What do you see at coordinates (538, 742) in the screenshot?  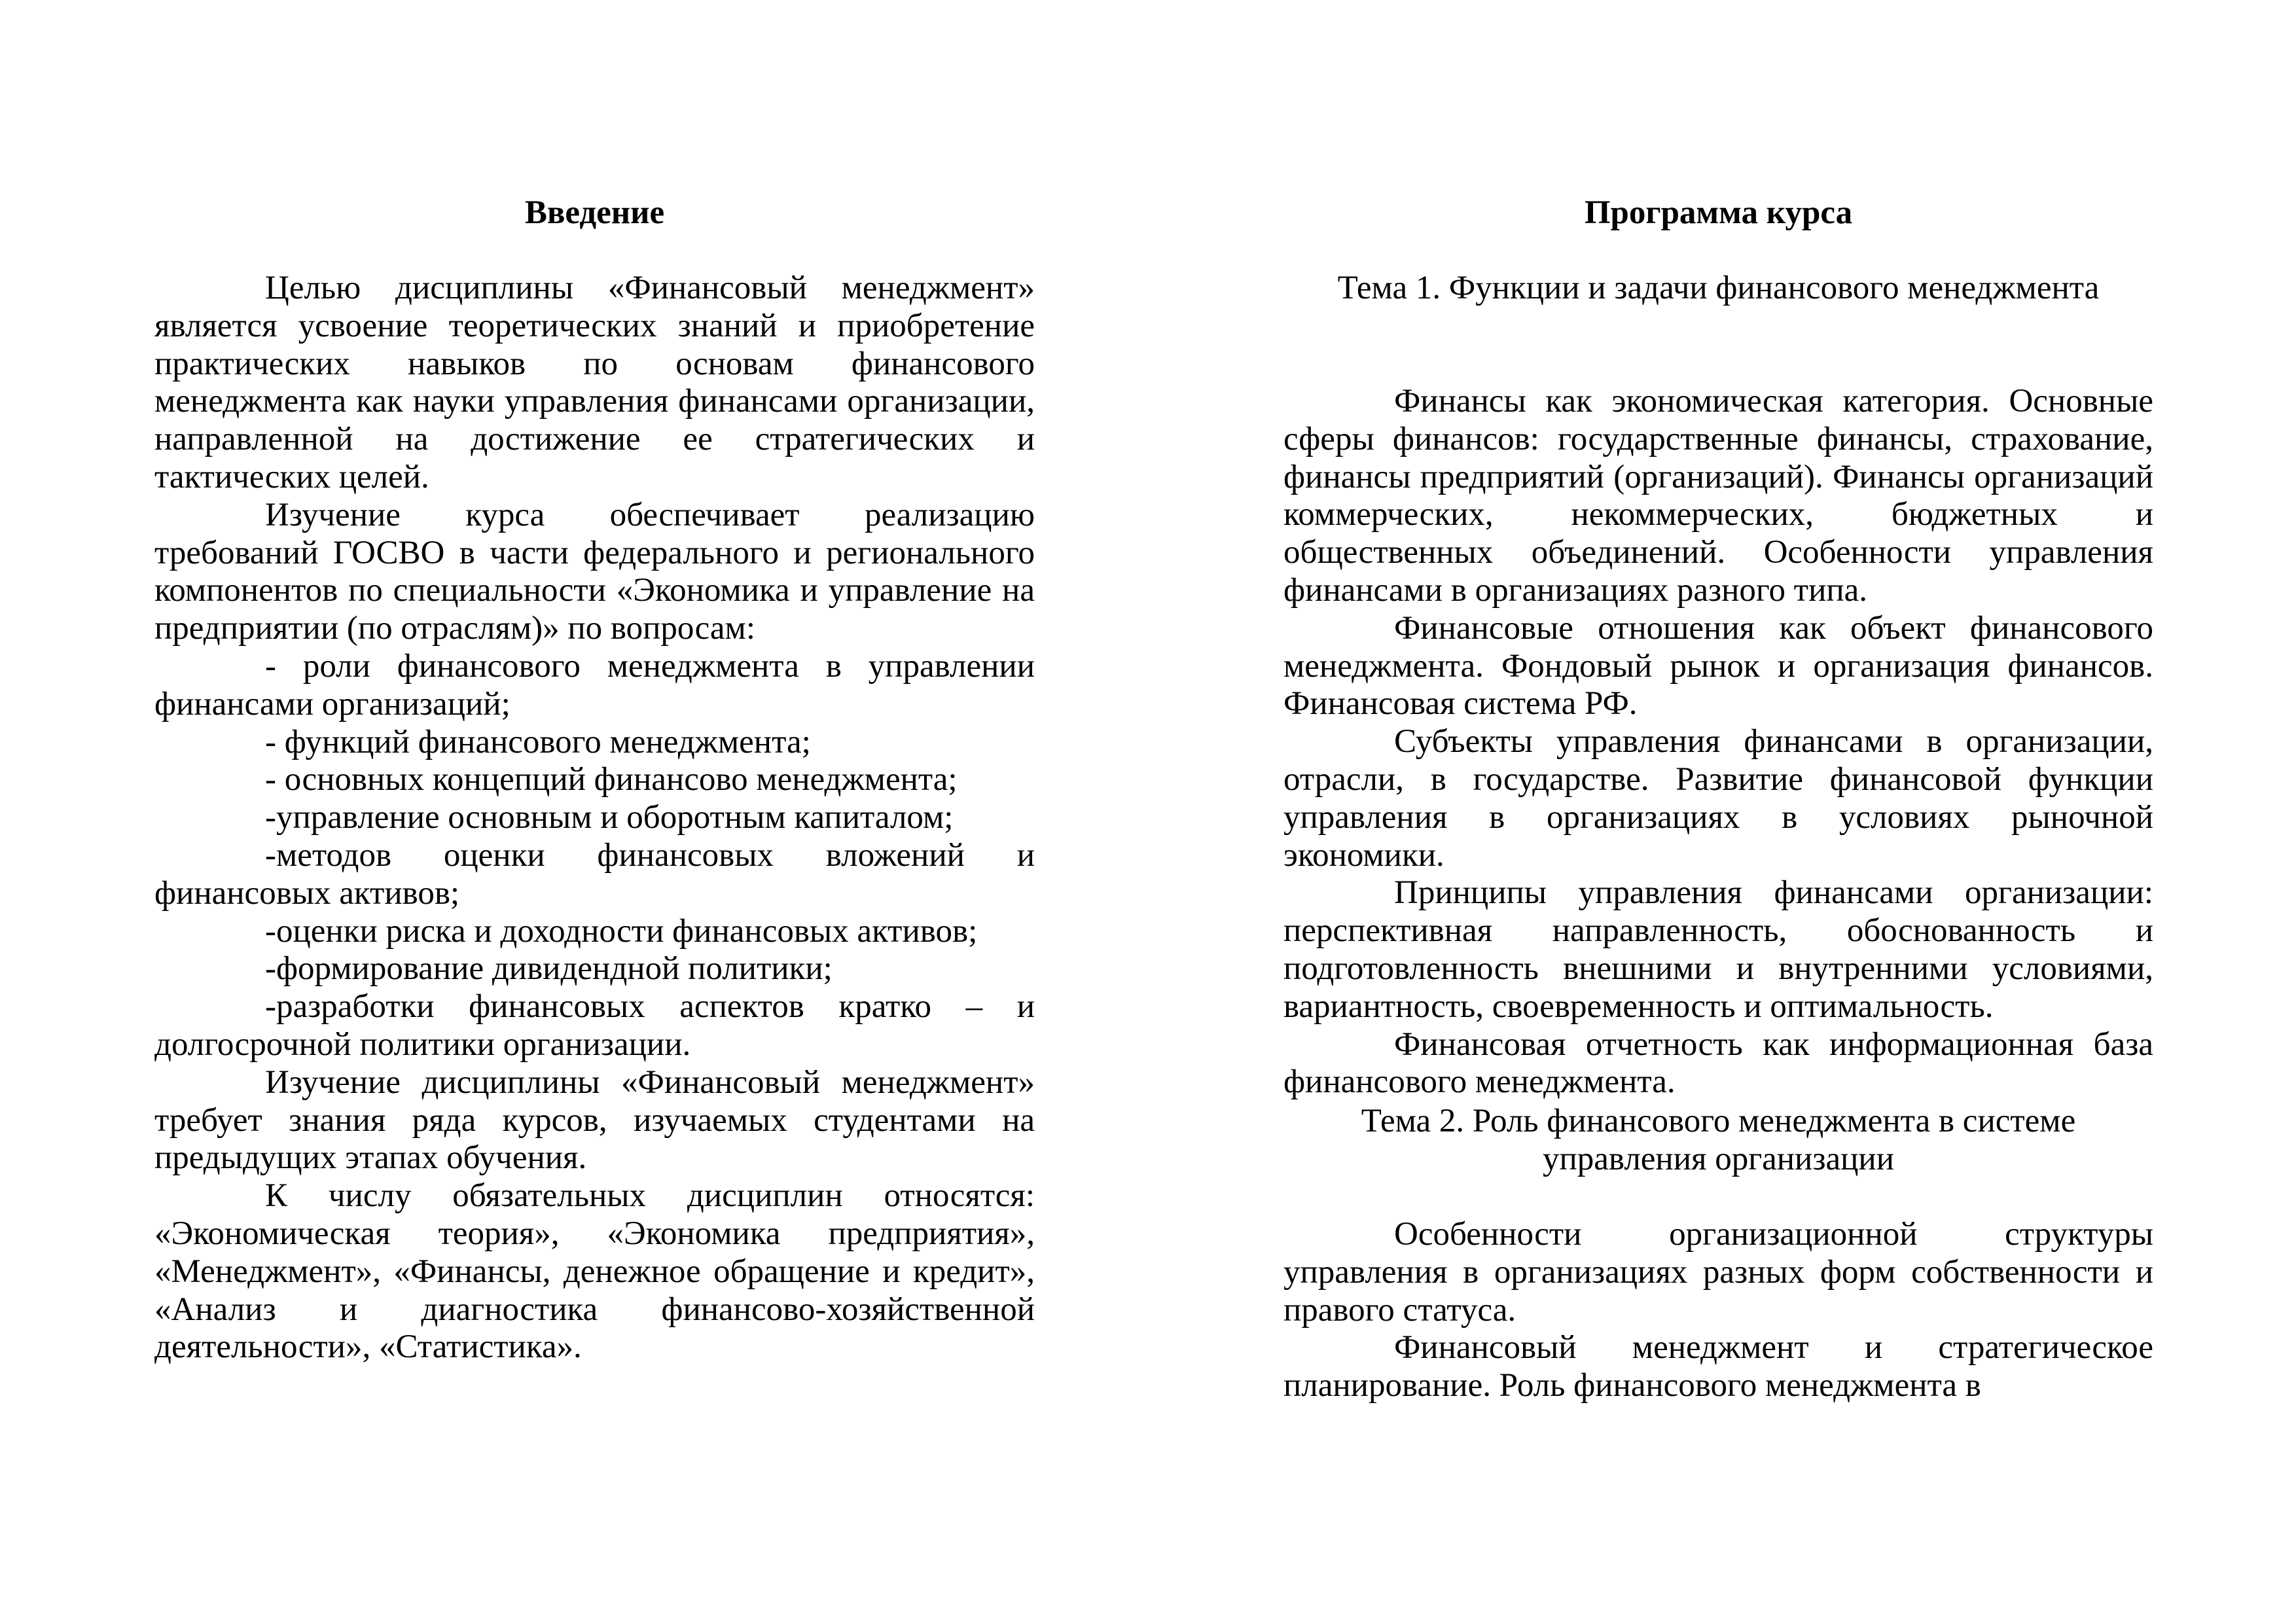 I see `paragraph: - функций финансового менеджмента;` at bounding box center [538, 742].